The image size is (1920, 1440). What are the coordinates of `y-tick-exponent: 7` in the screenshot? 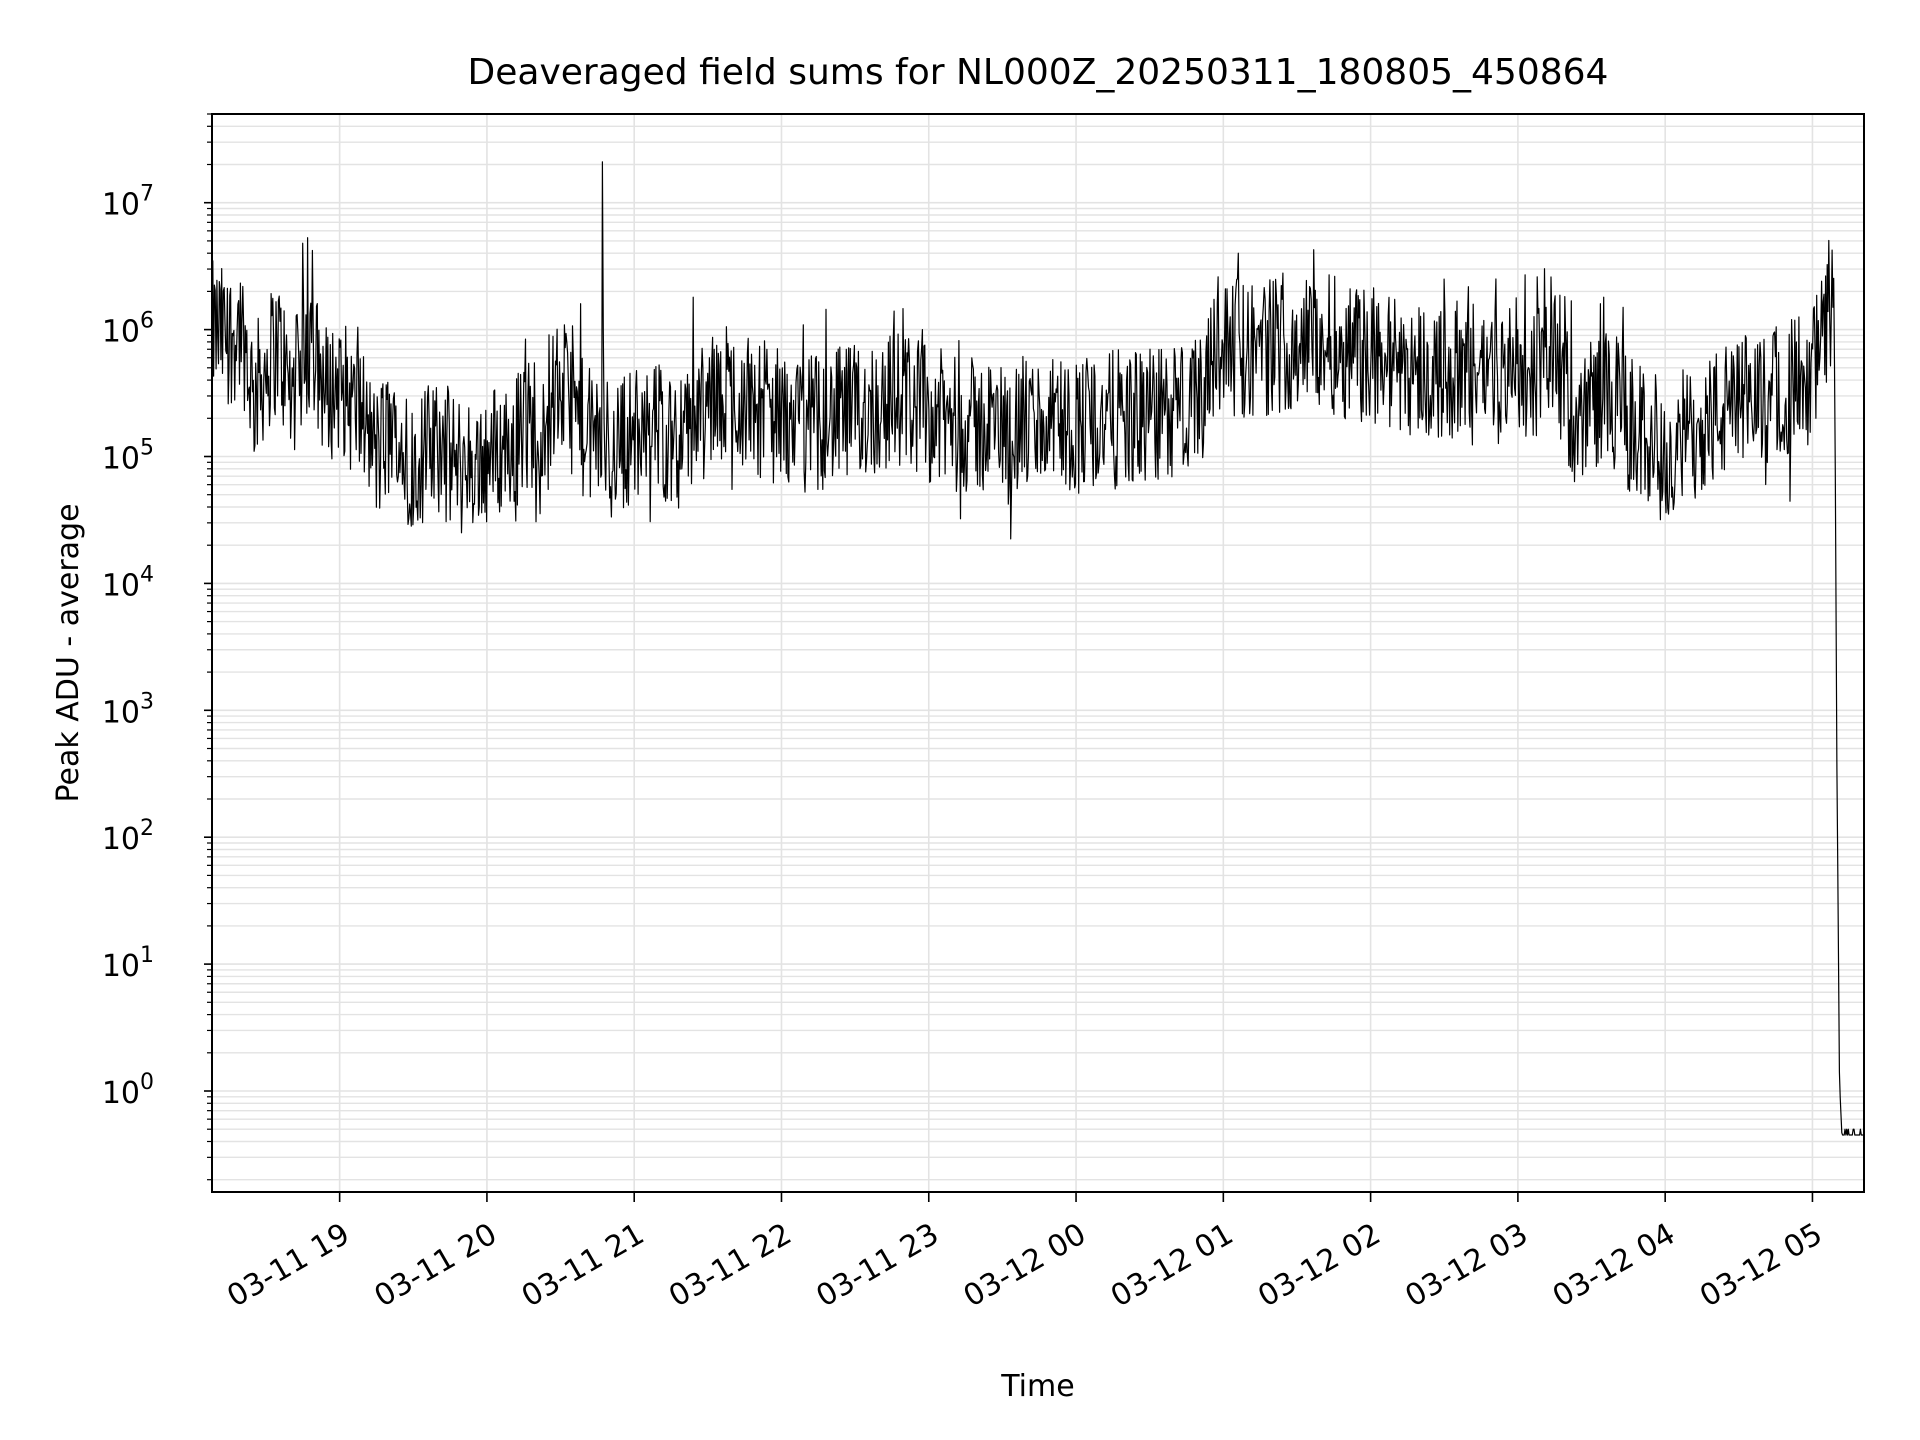 It's located at (147, 194).